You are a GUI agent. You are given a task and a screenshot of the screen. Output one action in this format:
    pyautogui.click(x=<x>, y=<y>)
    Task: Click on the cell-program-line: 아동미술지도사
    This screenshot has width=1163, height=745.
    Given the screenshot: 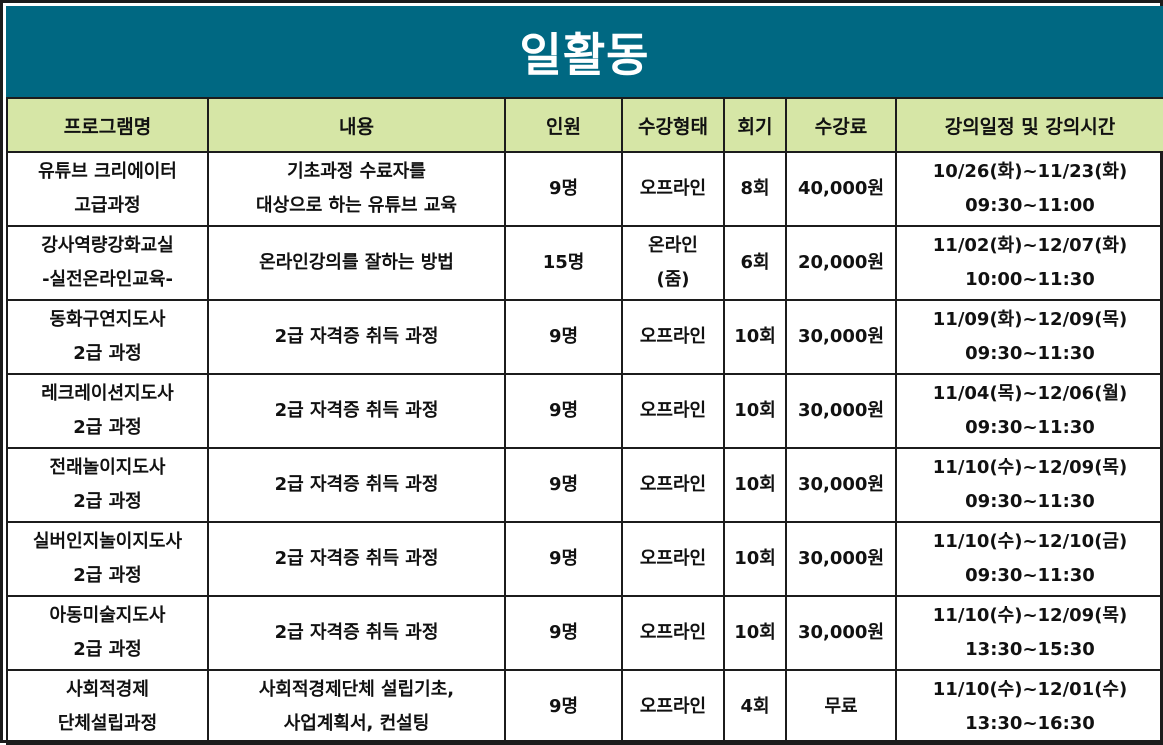 What is the action you would take?
    pyautogui.click(x=107, y=615)
    